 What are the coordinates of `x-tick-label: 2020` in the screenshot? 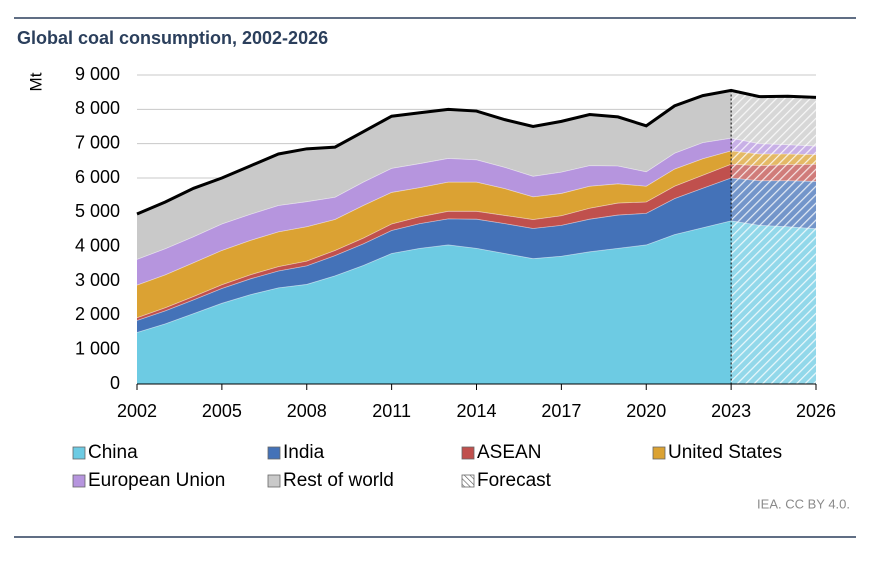 It's located at (646, 411).